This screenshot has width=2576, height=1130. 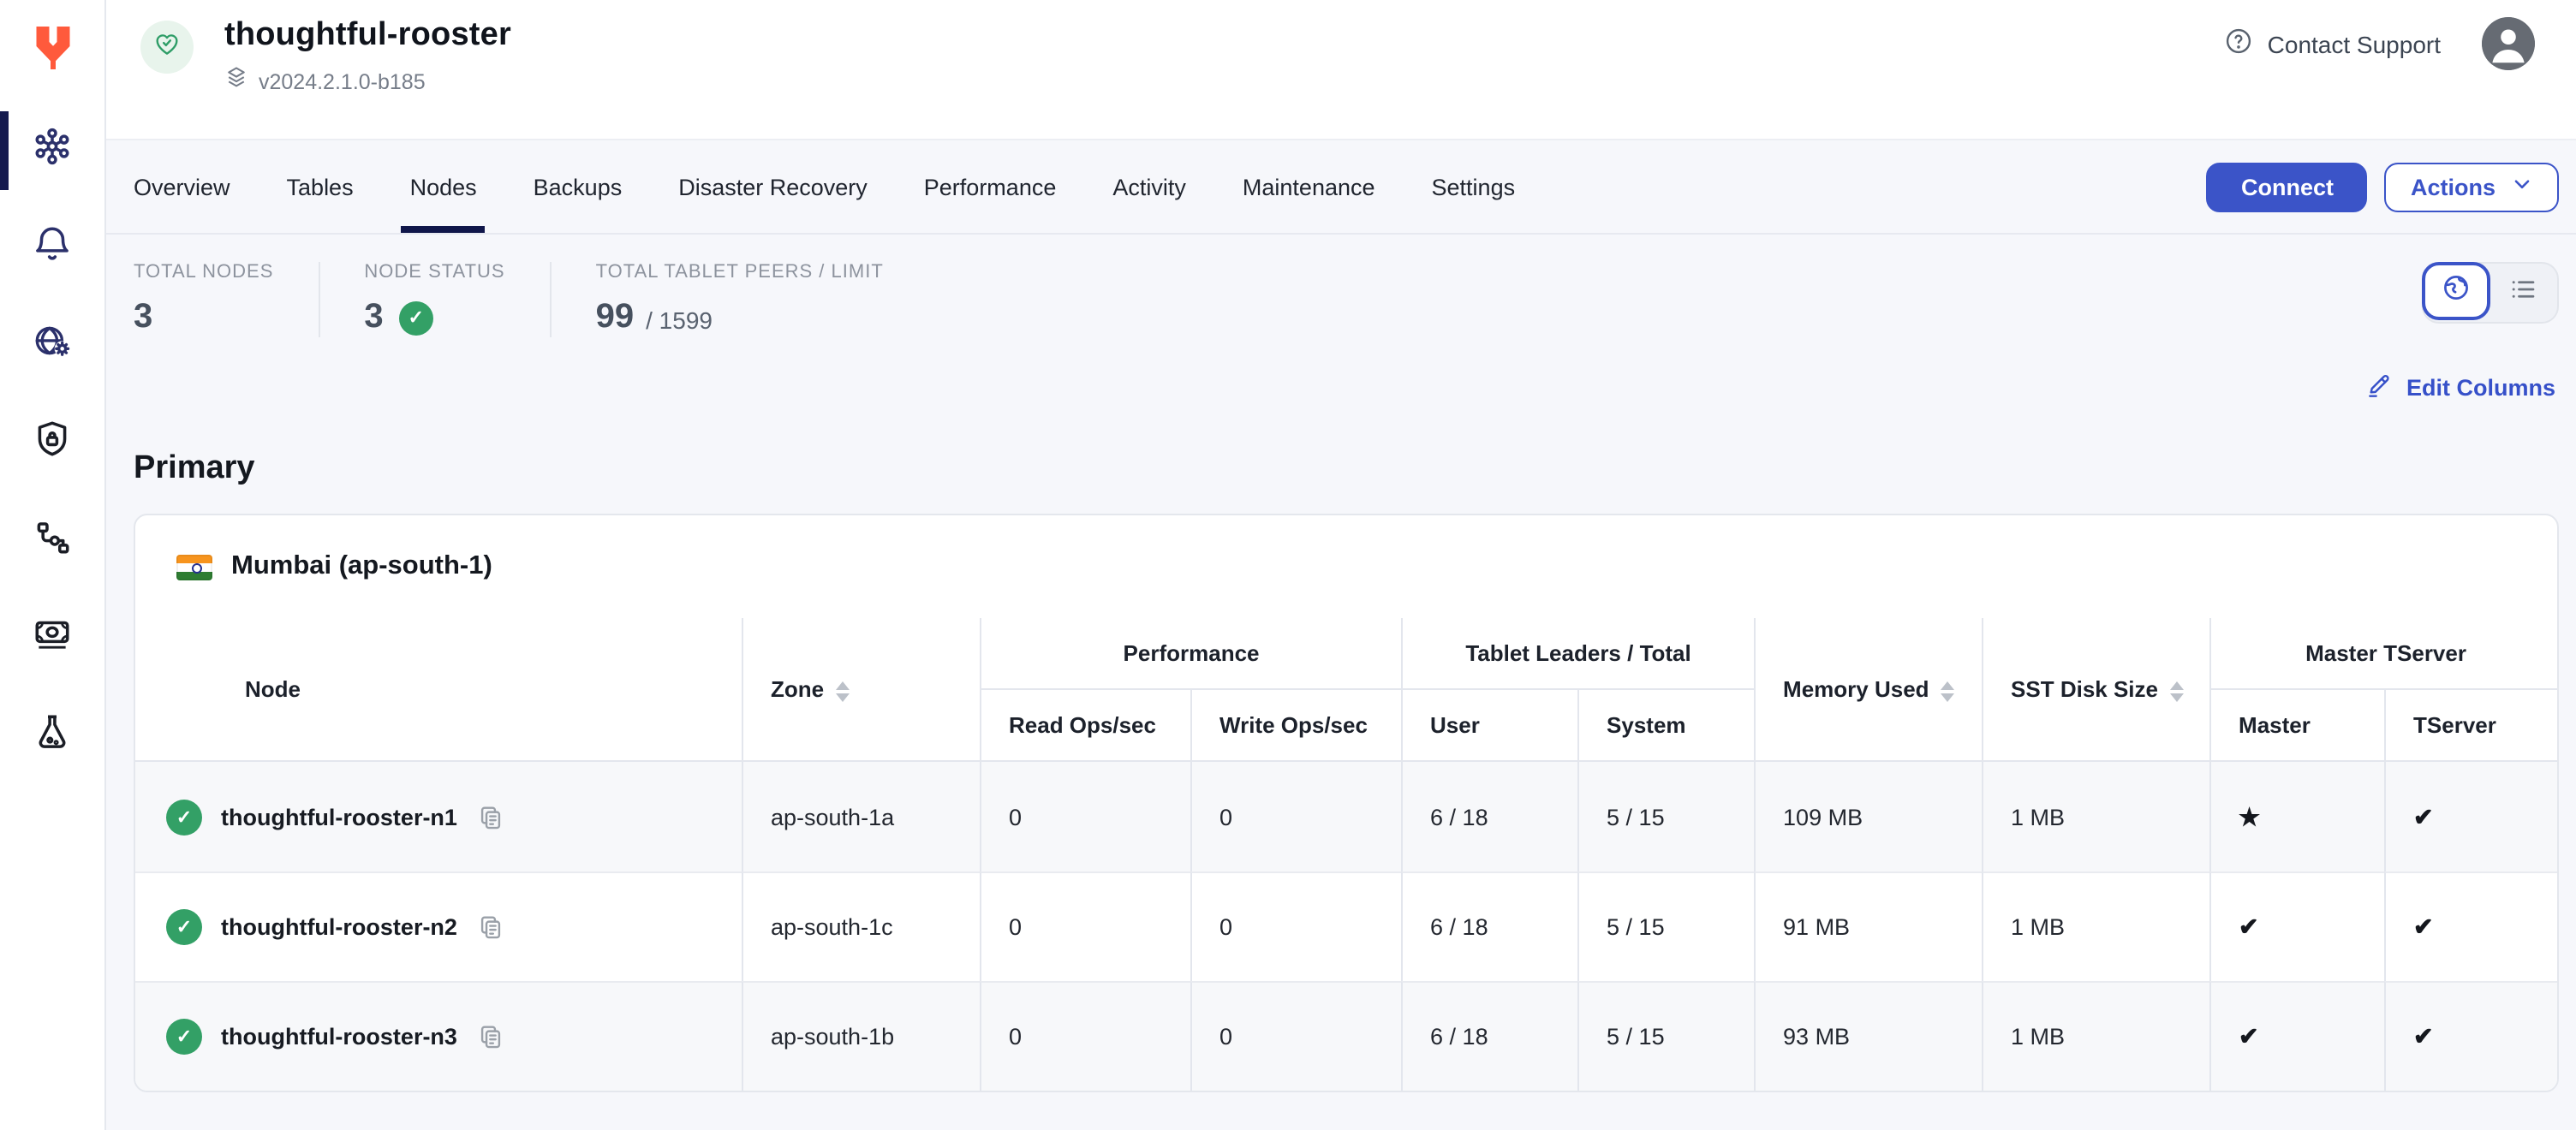 I want to click on page-title: thoughtful-rooster, so click(x=367, y=35).